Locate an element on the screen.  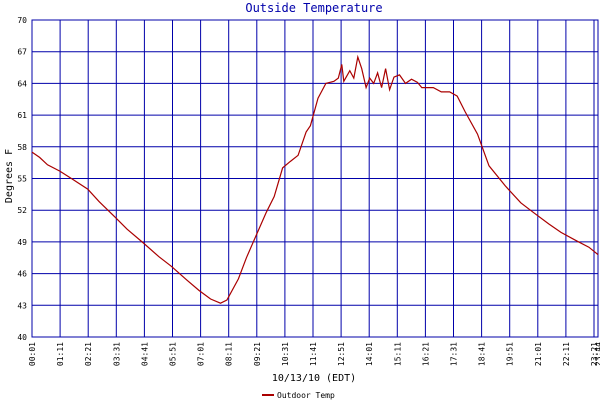
x-tick-label: 03:31 is located at coordinates (116, 354).